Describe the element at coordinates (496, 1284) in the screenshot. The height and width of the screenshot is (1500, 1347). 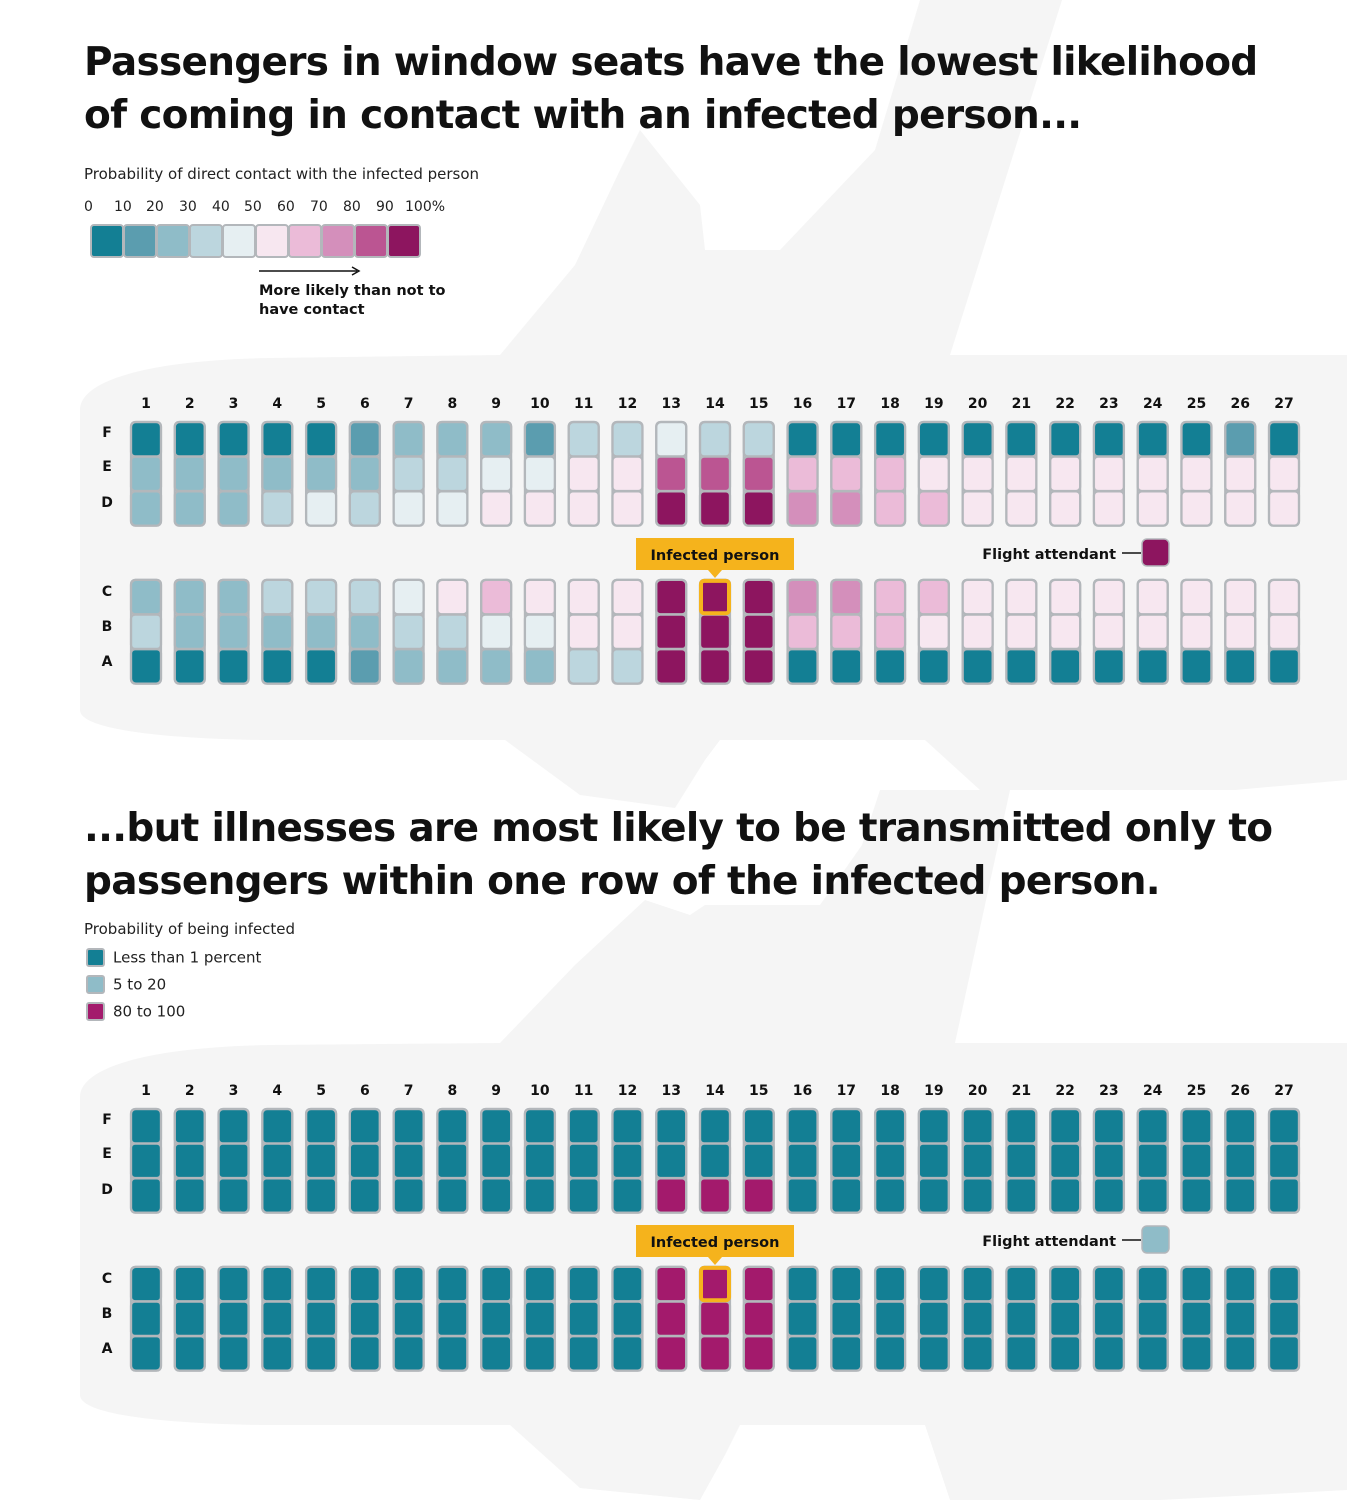
I see `seat-9C` at that location.